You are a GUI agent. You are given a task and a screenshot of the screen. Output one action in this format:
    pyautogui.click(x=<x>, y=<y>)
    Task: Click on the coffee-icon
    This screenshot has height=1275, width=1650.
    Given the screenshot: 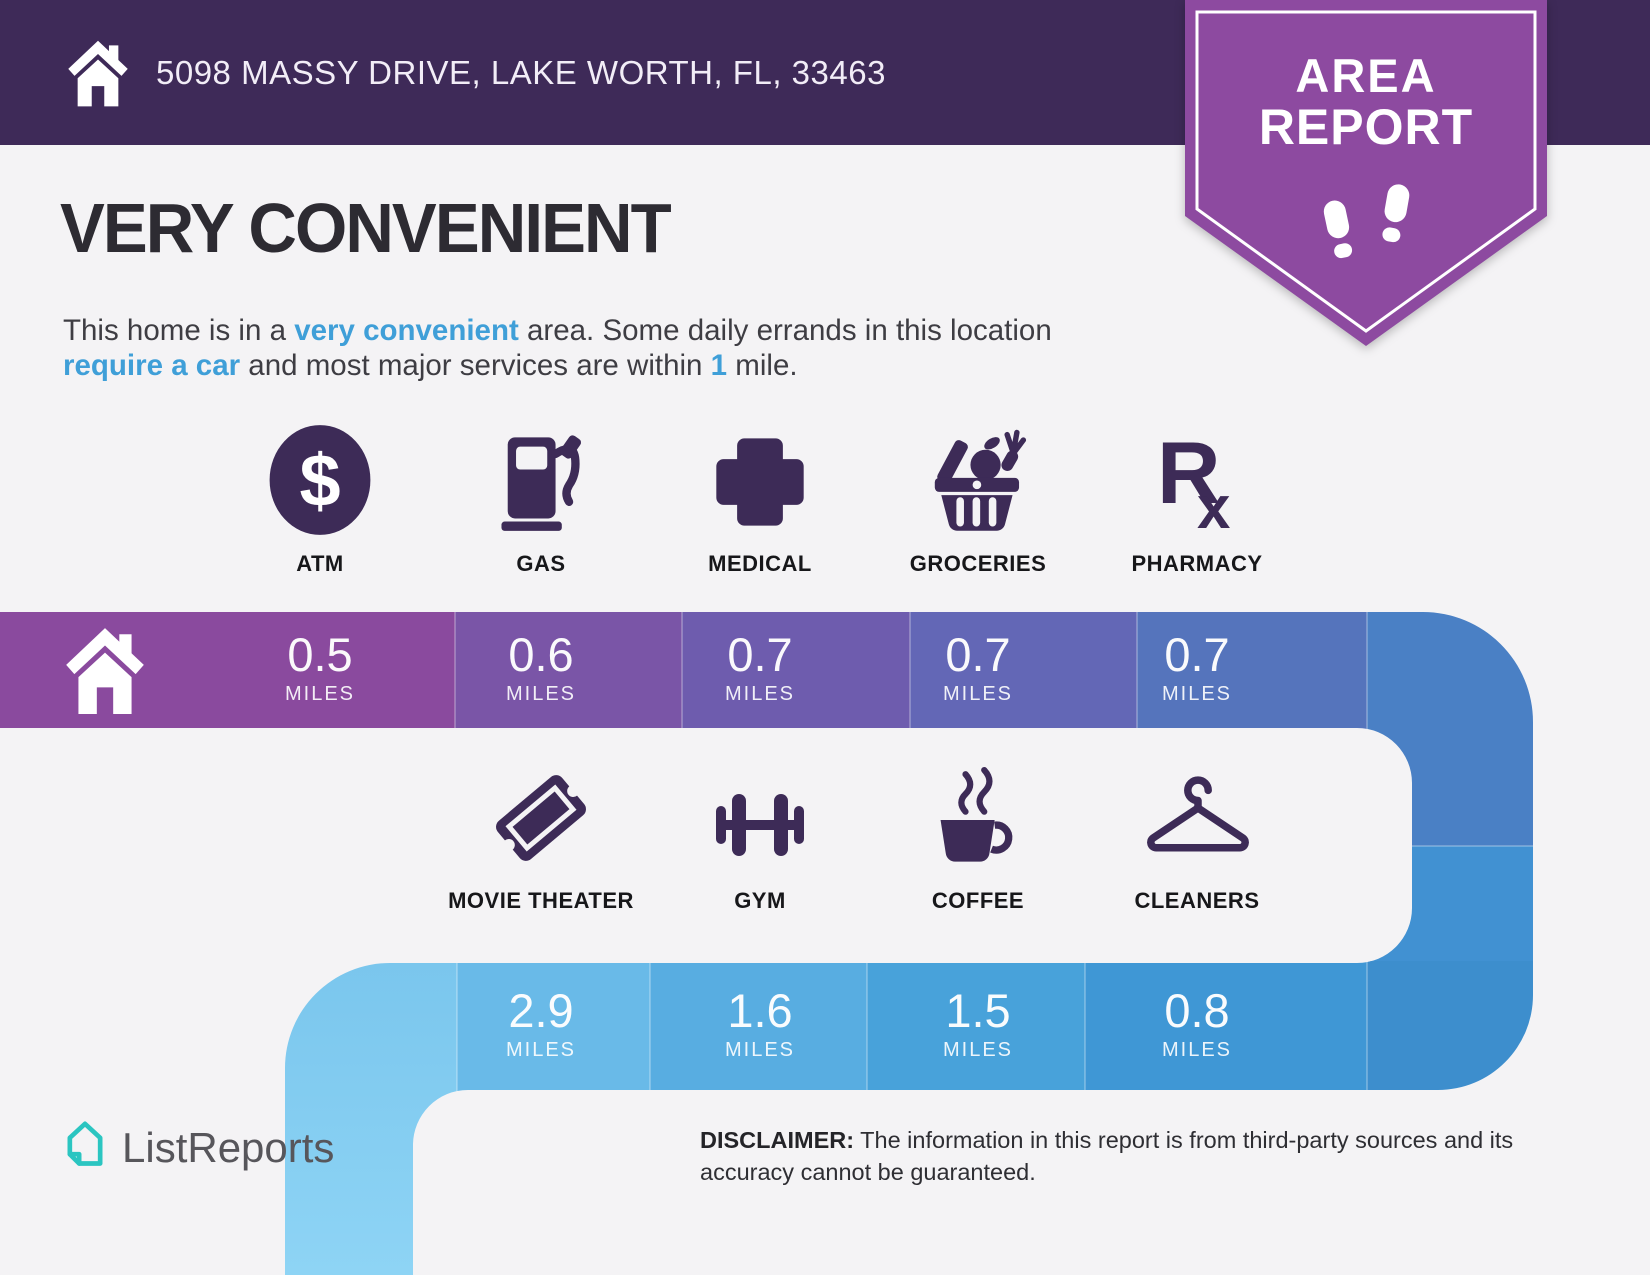 What is the action you would take?
    pyautogui.click(x=976, y=814)
    